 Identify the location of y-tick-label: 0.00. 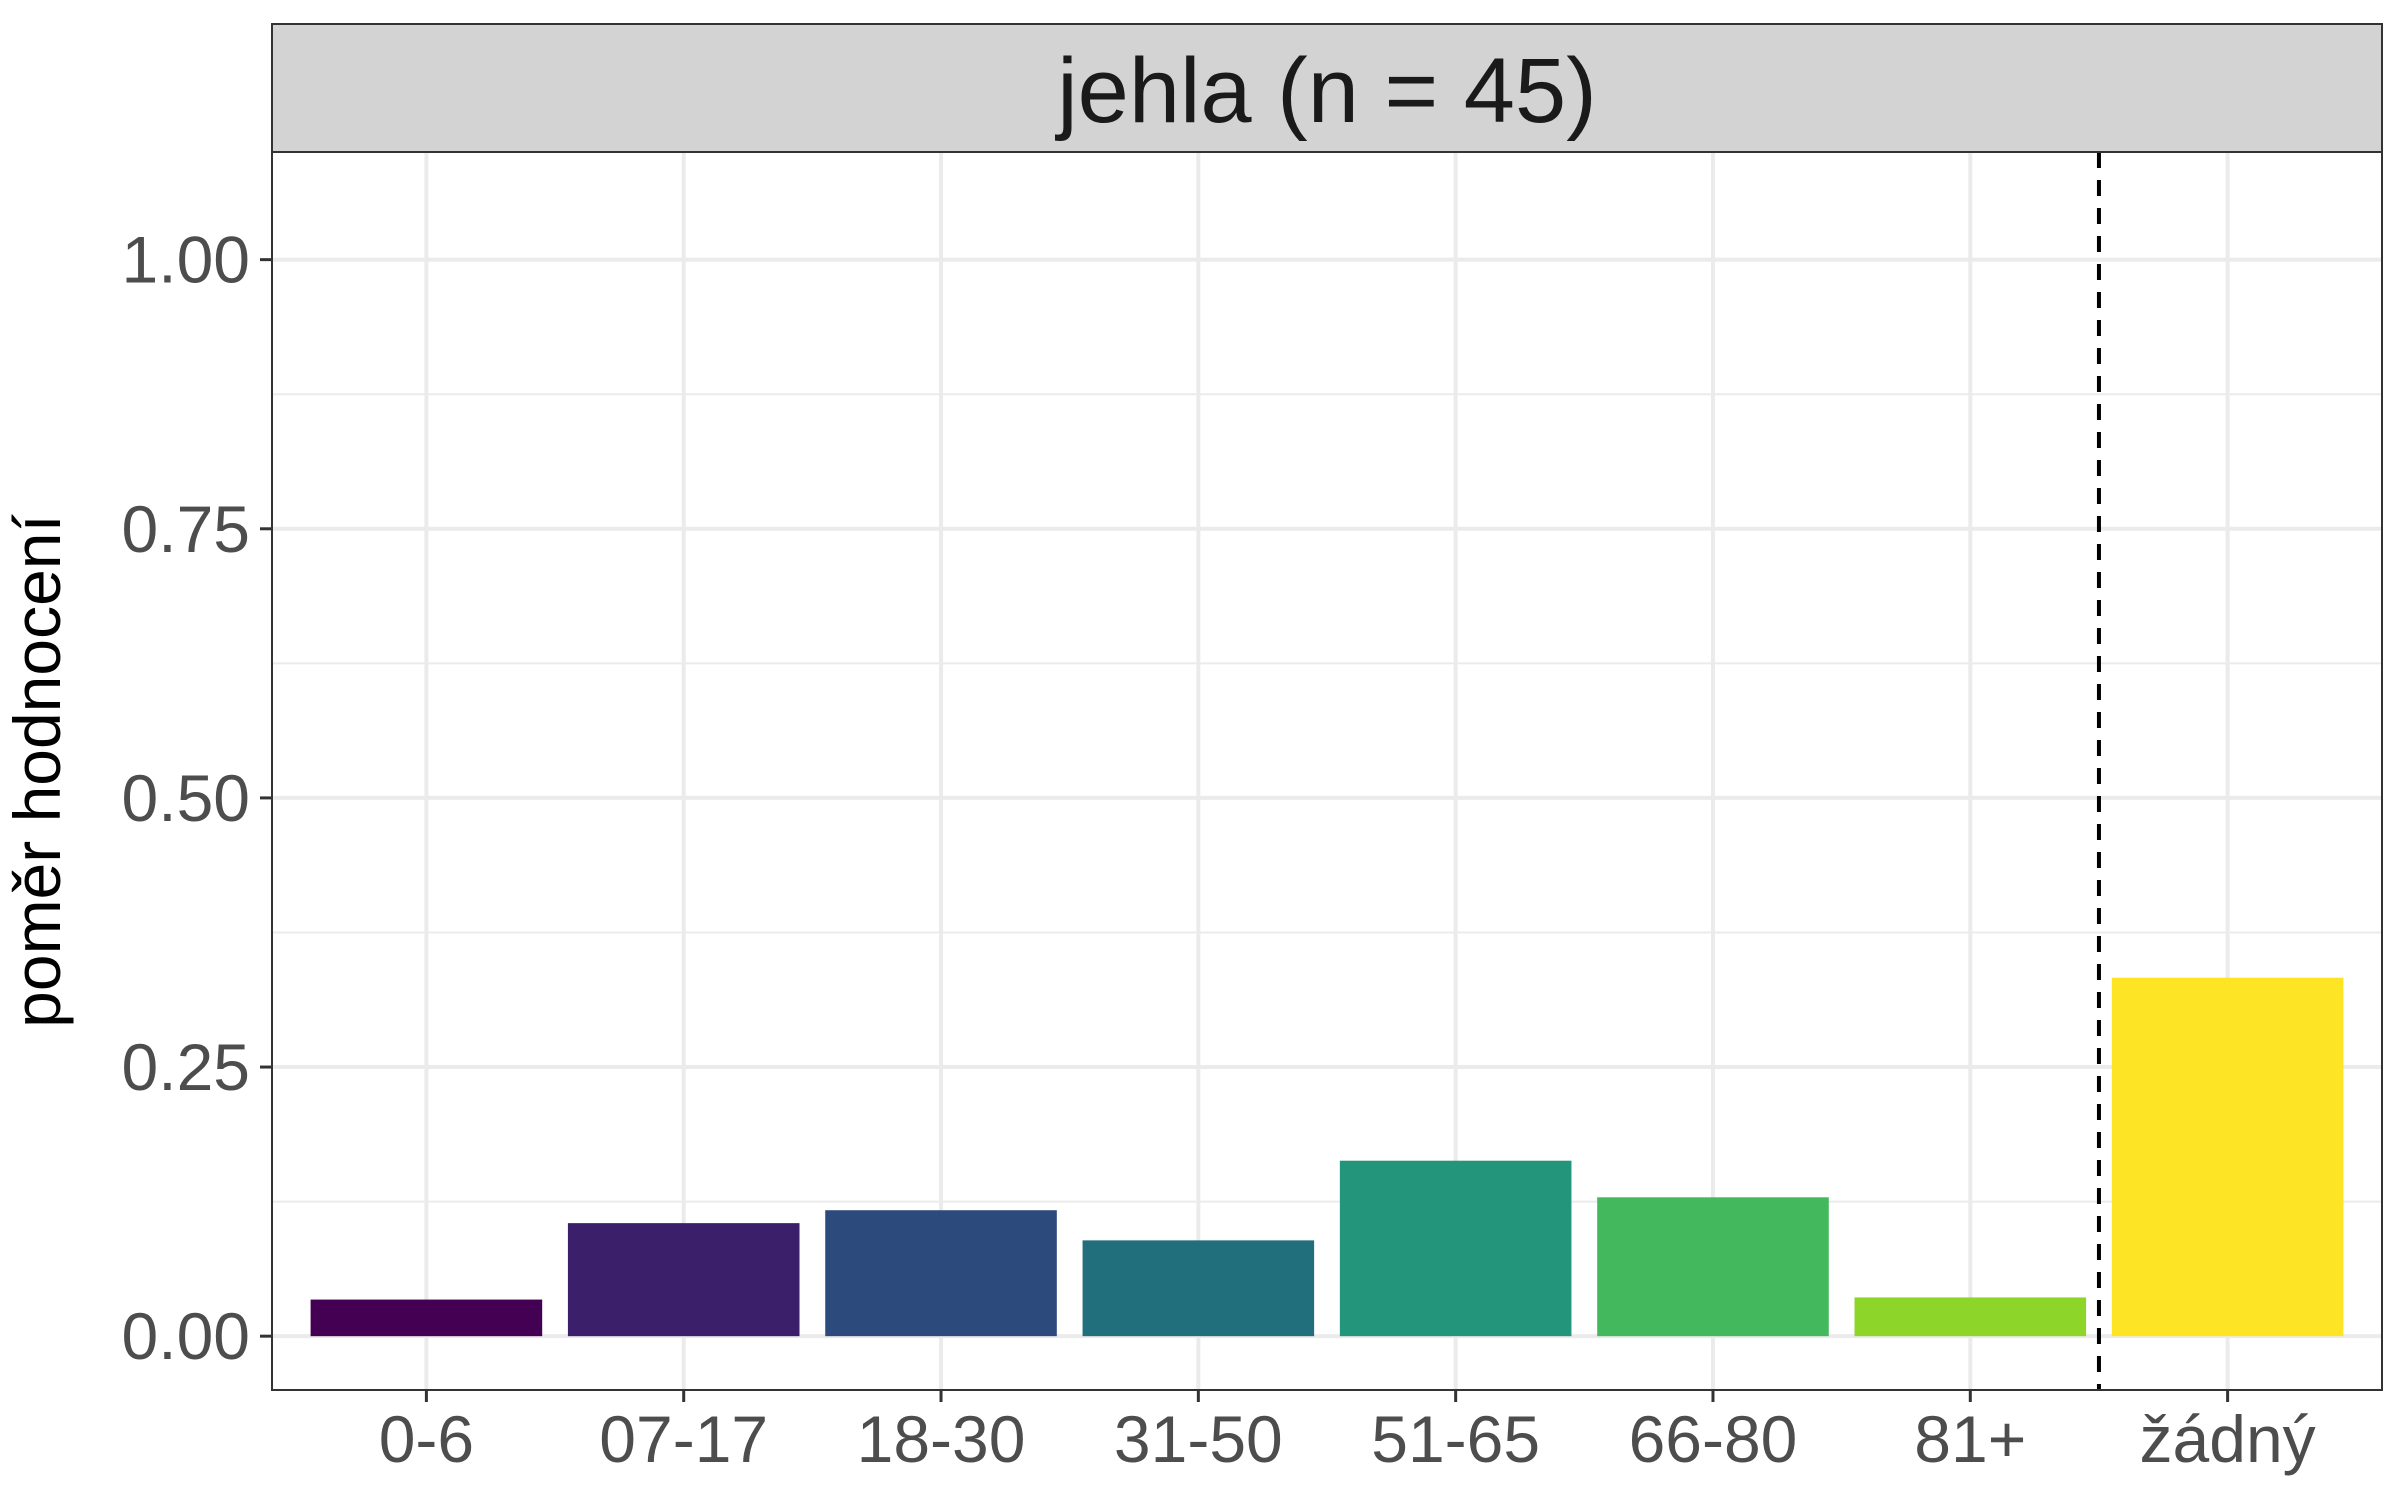
(186, 1336).